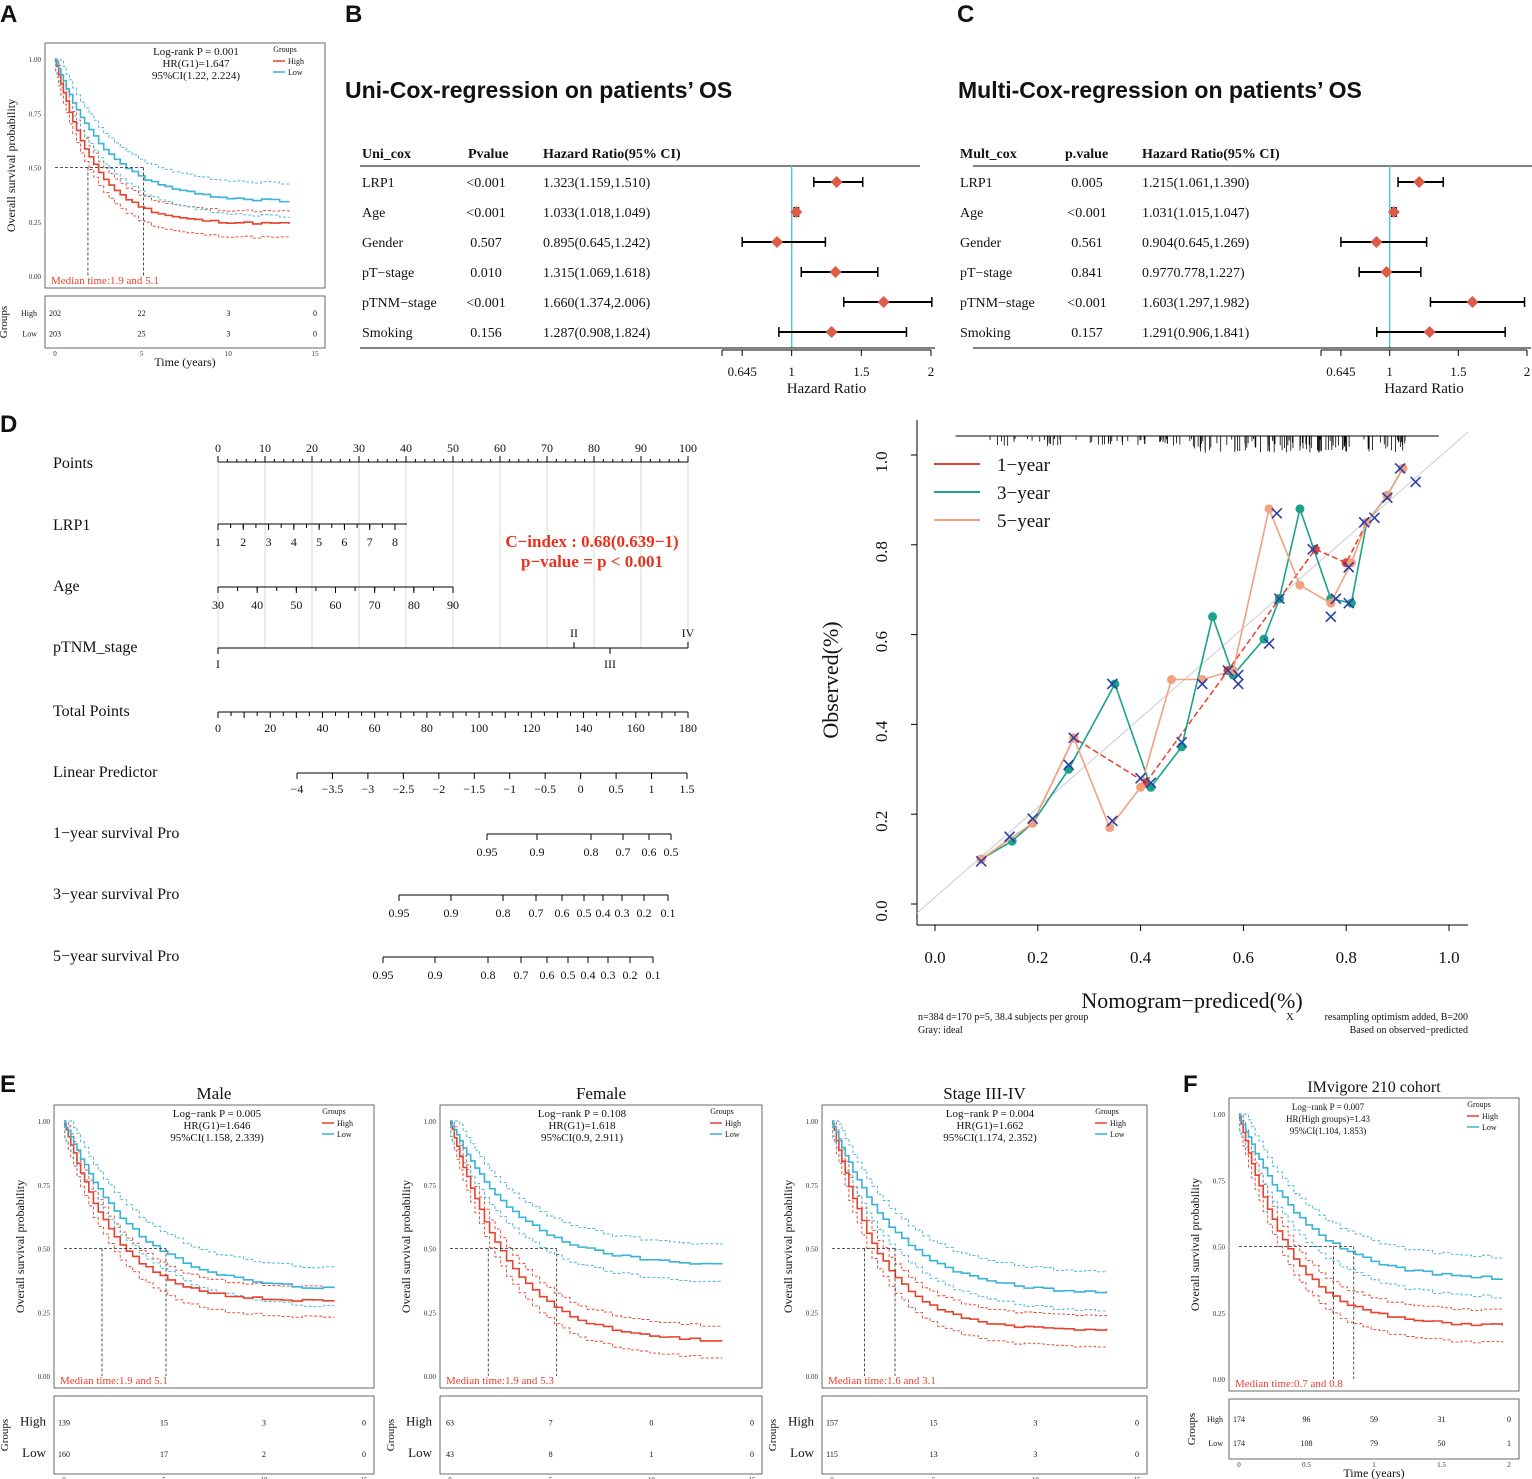 This screenshot has height=1479, width=1532. What do you see at coordinates (73, 463) in the screenshot?
I see `nomogram-row-label: Points` at bounding box center [73, 463].